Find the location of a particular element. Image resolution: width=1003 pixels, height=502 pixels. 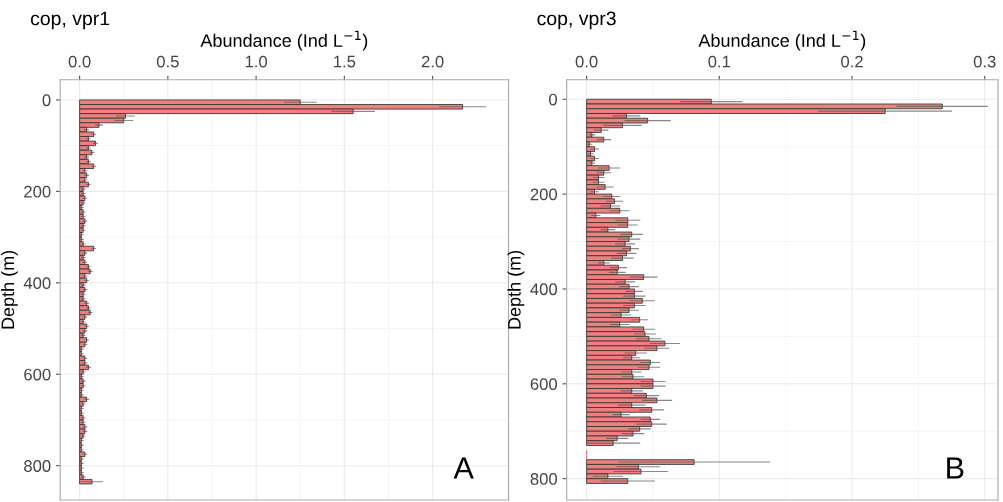

x-tick-label: 0.2 is located at coordinates (852, 61).